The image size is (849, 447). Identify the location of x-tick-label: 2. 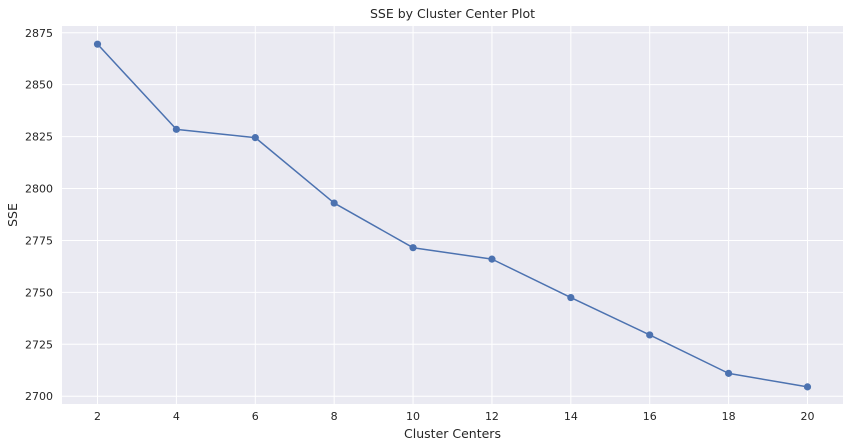
(97, 416).